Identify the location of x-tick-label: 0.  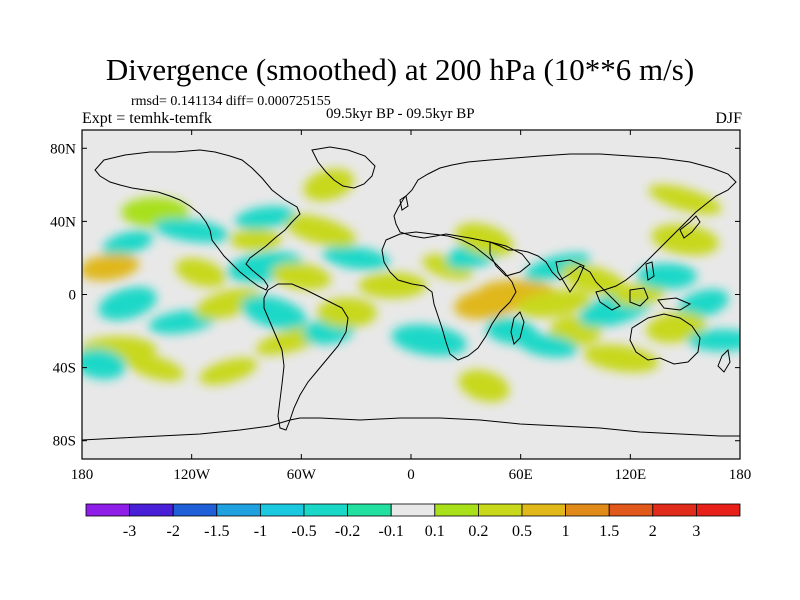
(411, 475).